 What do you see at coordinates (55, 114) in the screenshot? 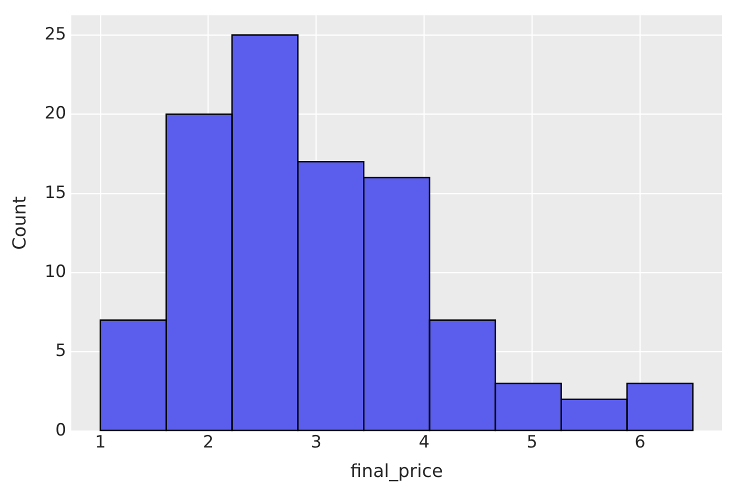
I see `y-tick-label: 20` at bounding box center [55, 114].